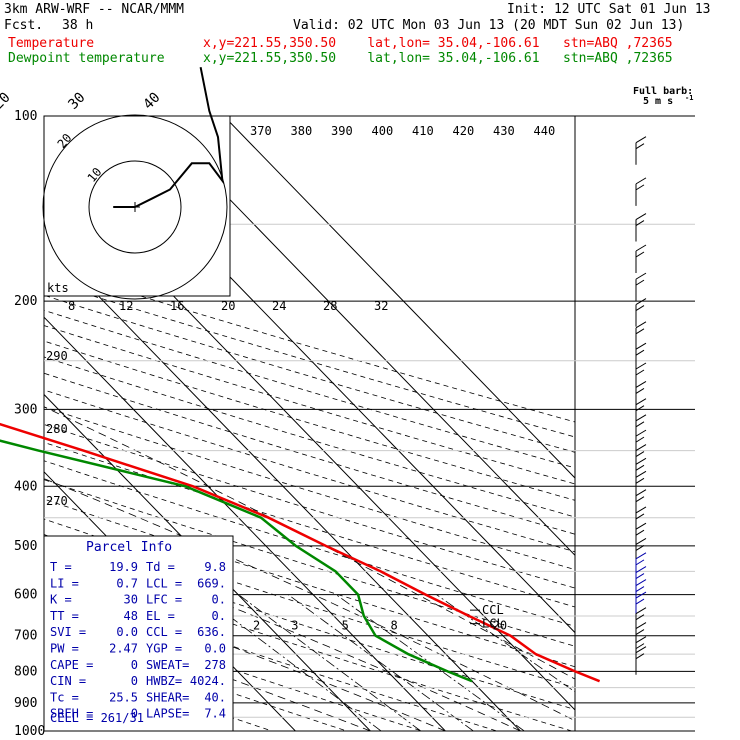  What do you see at coordinates (545, 131) in the screenshot?
I see `theta-label-440: 440` at bounding box center [545, 131].